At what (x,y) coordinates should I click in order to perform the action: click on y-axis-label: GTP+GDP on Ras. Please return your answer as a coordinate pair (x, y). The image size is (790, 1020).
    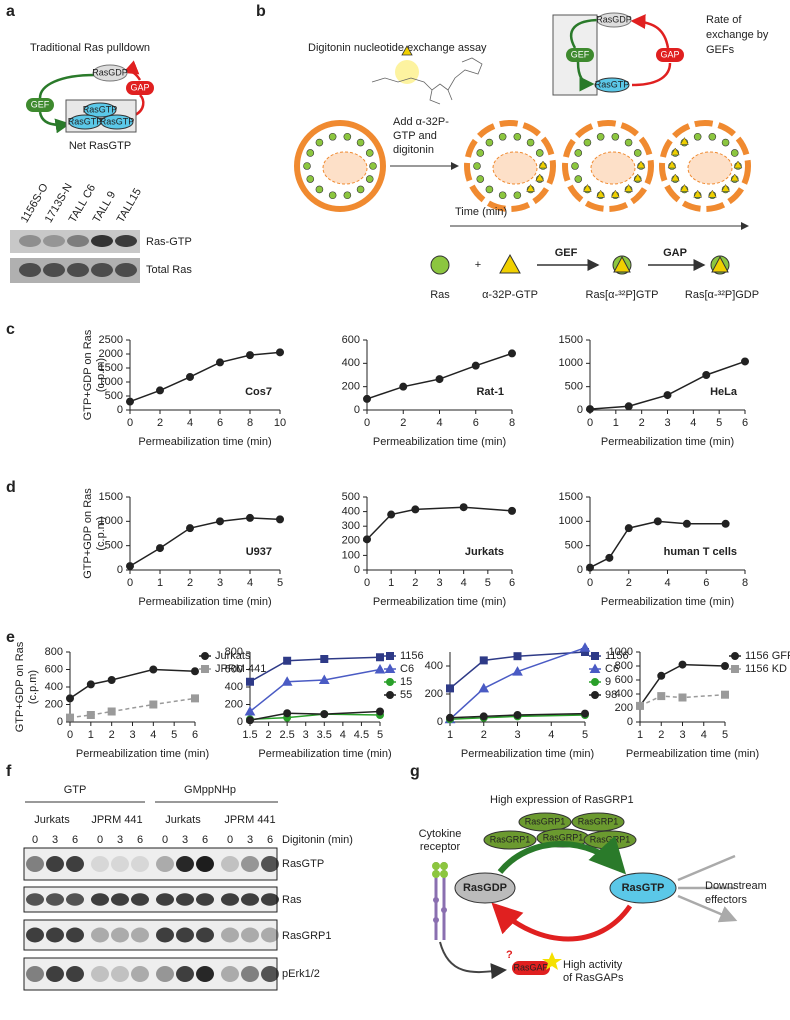
    Looking at the image, I should click on (88, 533).